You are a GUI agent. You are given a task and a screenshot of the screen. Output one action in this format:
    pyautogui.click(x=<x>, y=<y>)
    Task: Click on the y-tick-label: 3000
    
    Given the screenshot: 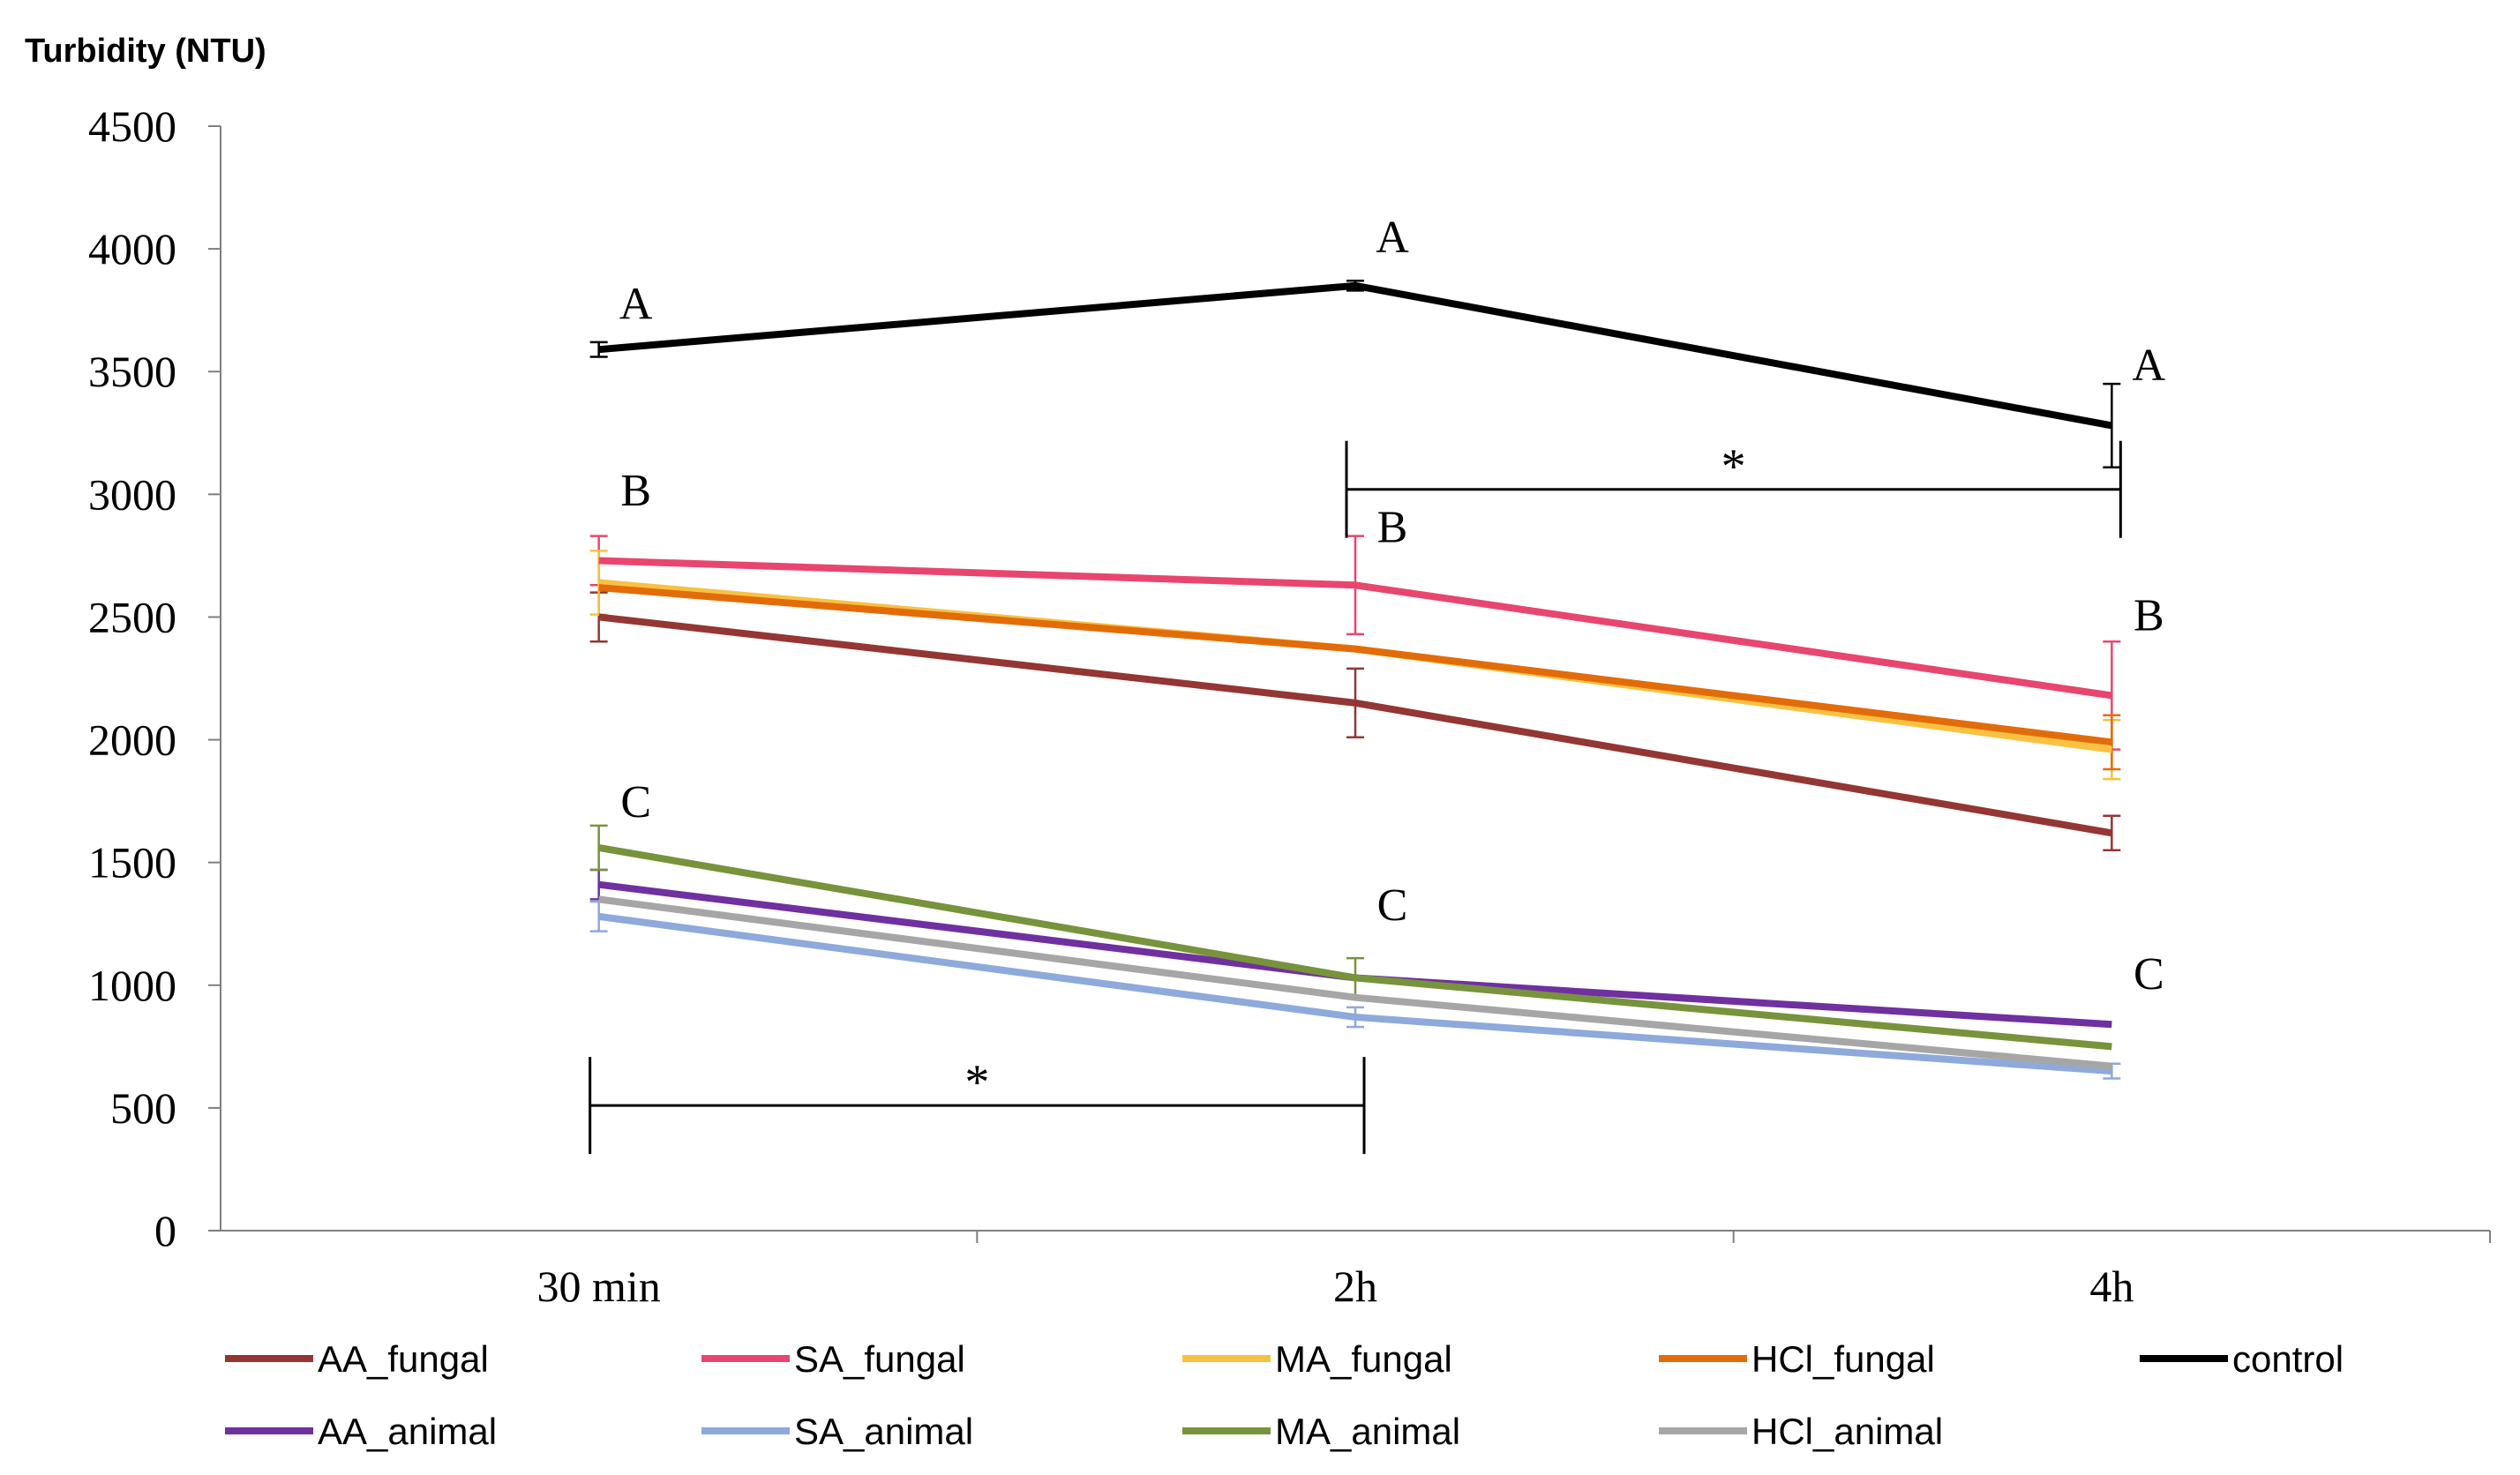 What is the action you would take?
    pyautogui.click(x=132, y=494)
    